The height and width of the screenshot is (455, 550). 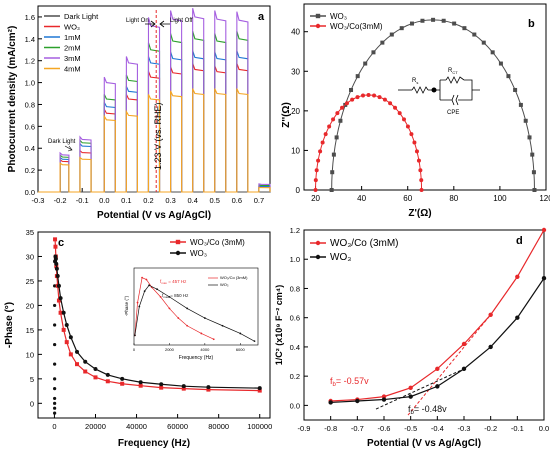 What do you see at coordinates (295, 32) in the screenshot?
I see `y-tick-label: 40` at bounding box center [295, 32].